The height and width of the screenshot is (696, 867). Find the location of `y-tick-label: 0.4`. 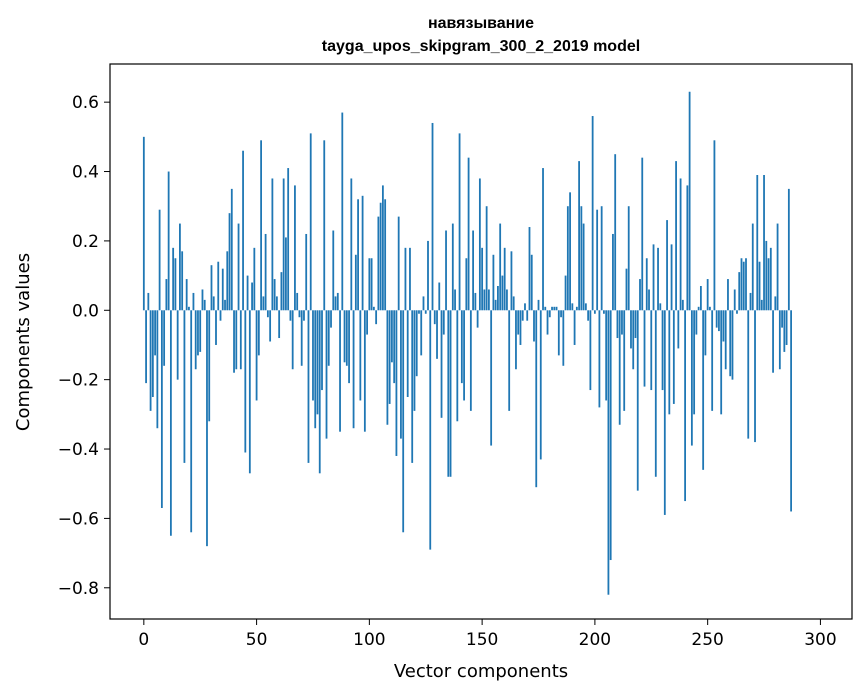

y-tick-label: 0.4 is located at coordinates (85, 173).